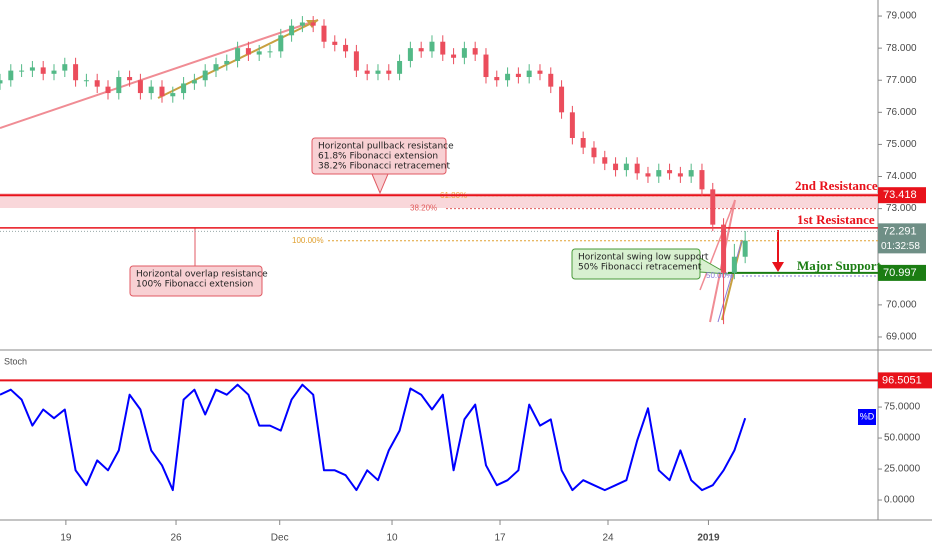  Describe the element at coordinates (392, 538) in the screenshot. I see `x-tick-label: 10` at that location.